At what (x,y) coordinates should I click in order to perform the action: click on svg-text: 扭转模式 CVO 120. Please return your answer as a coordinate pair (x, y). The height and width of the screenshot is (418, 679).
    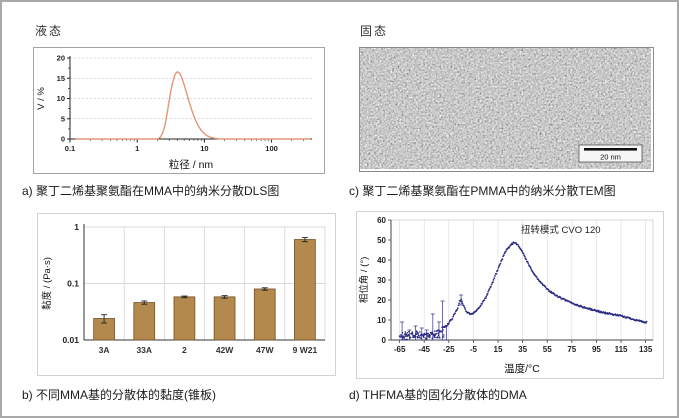
    Looking at the image, I should click on (561, 230).